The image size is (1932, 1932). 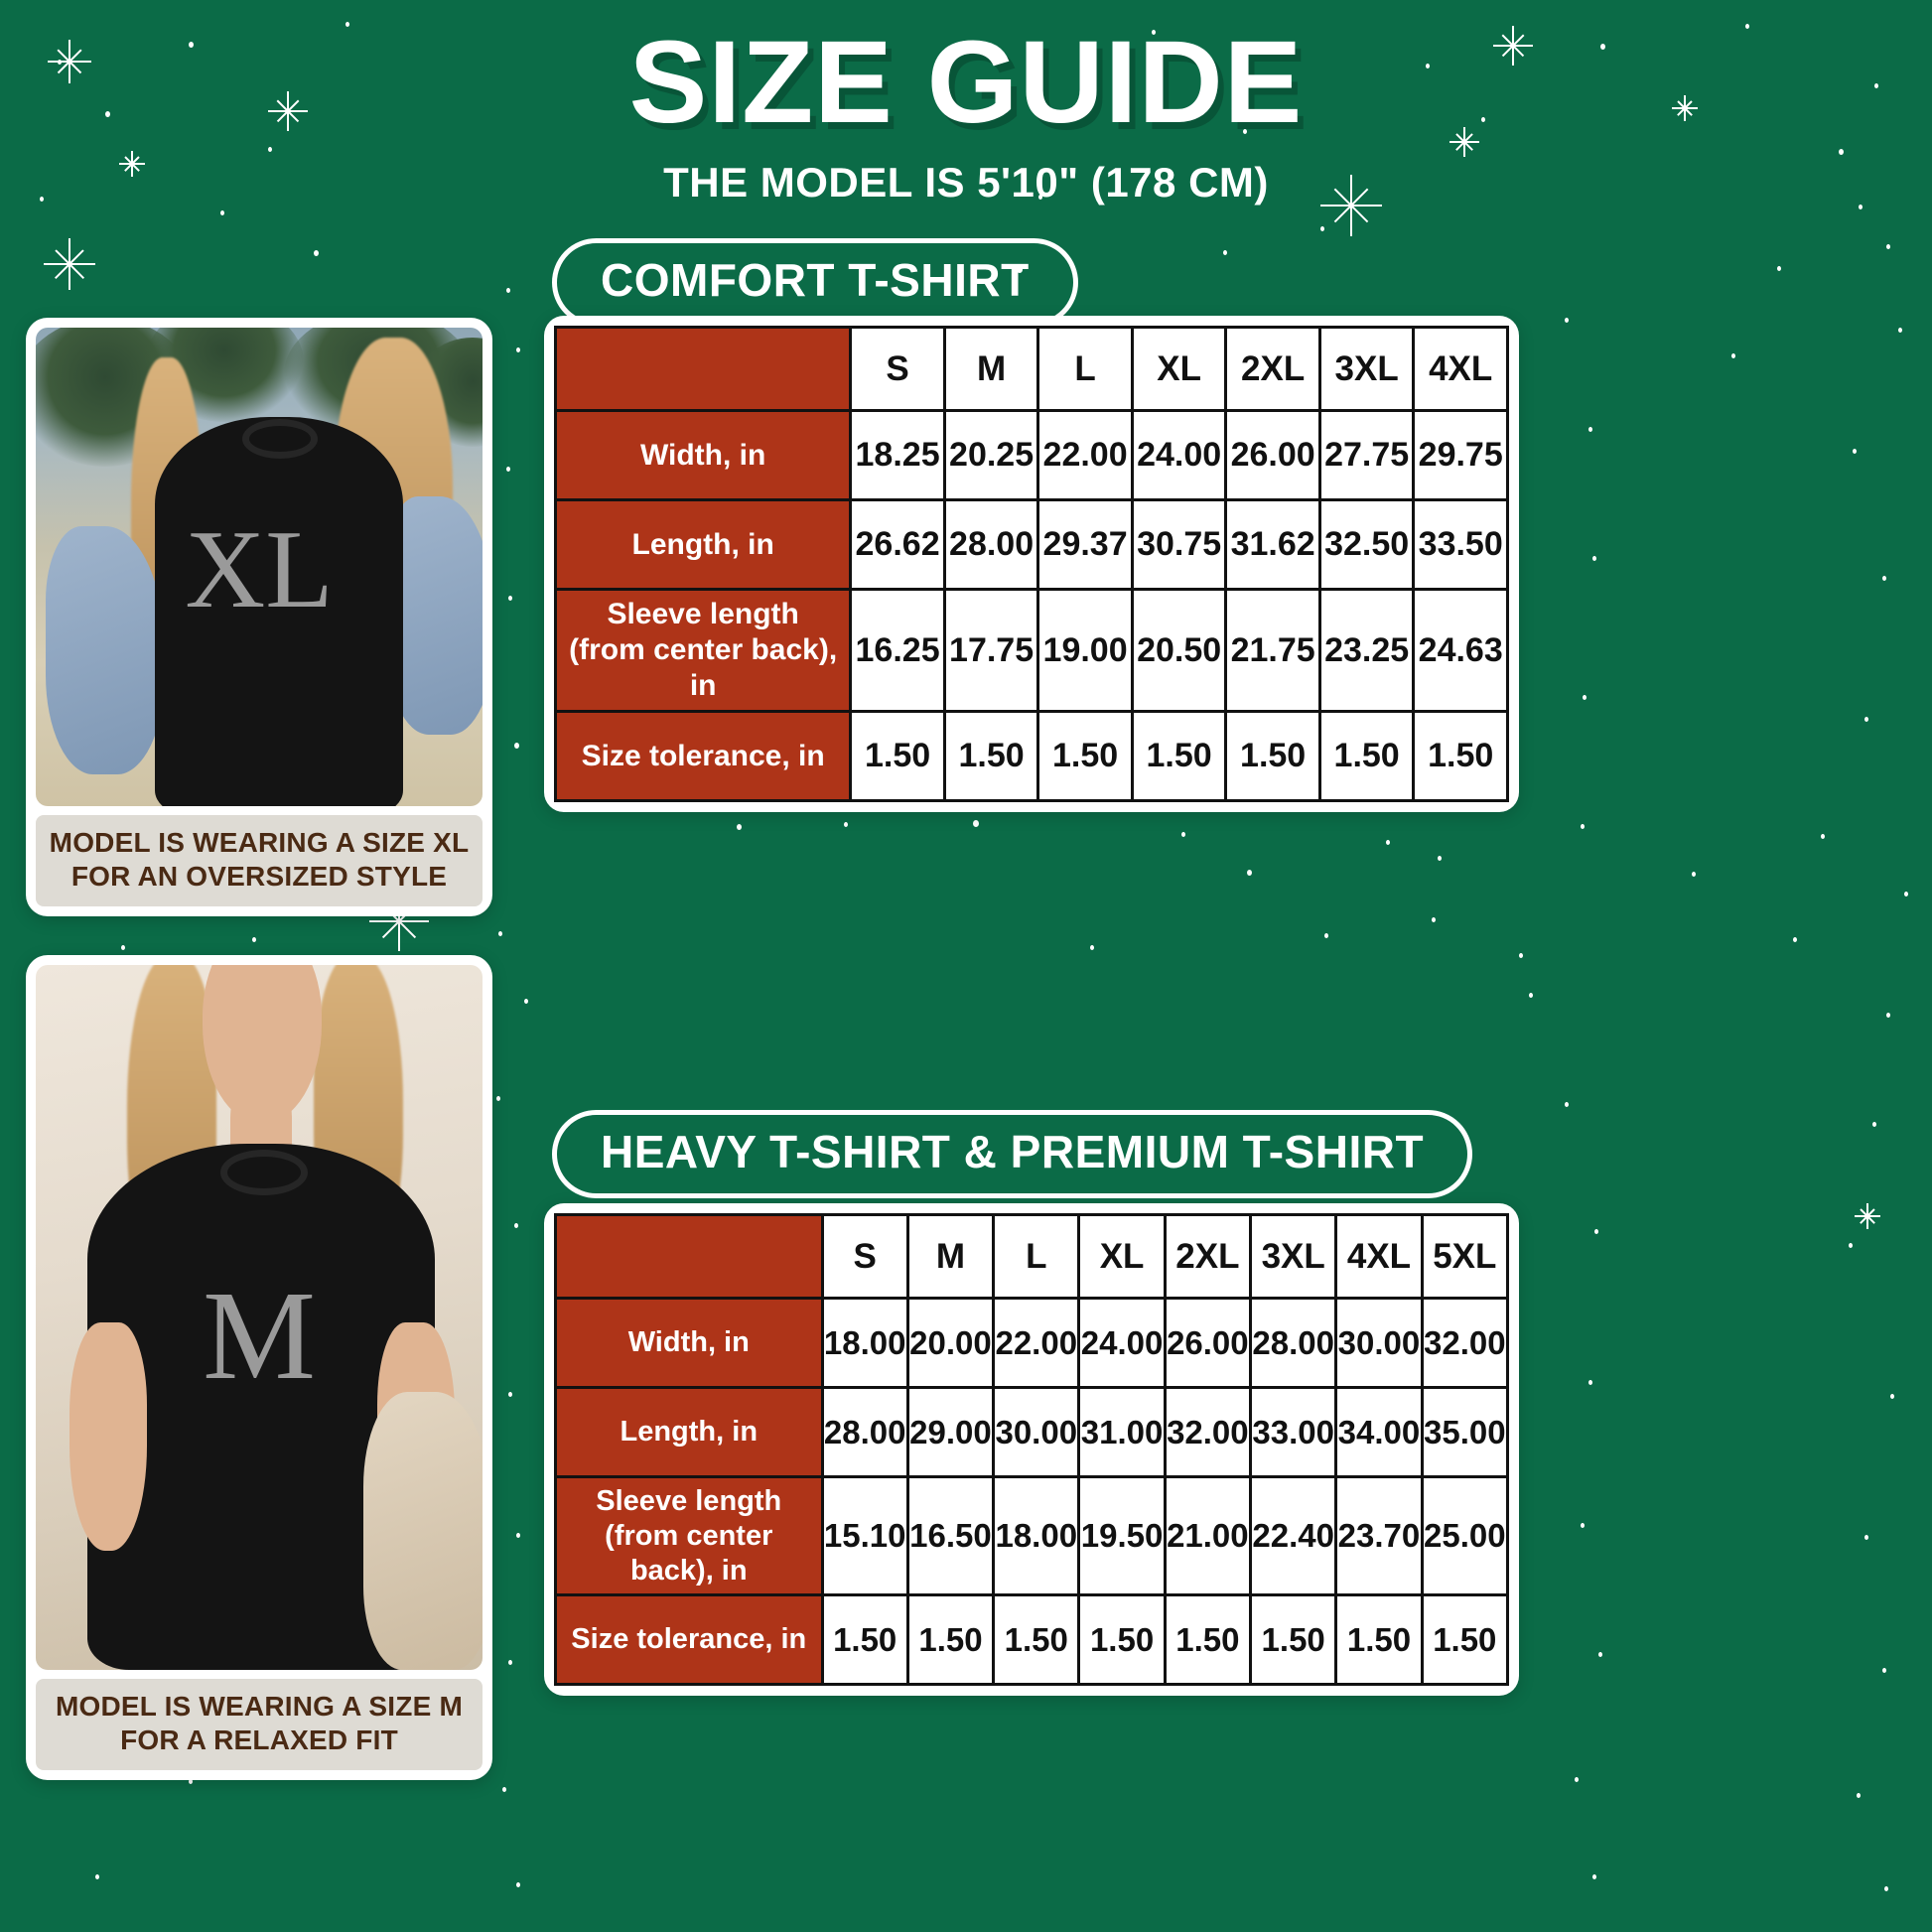 What do you see at coordinates (1273, 650) in the screenshot?
I see `measurement-value: 21.75` at bounding box center [1273, 650].